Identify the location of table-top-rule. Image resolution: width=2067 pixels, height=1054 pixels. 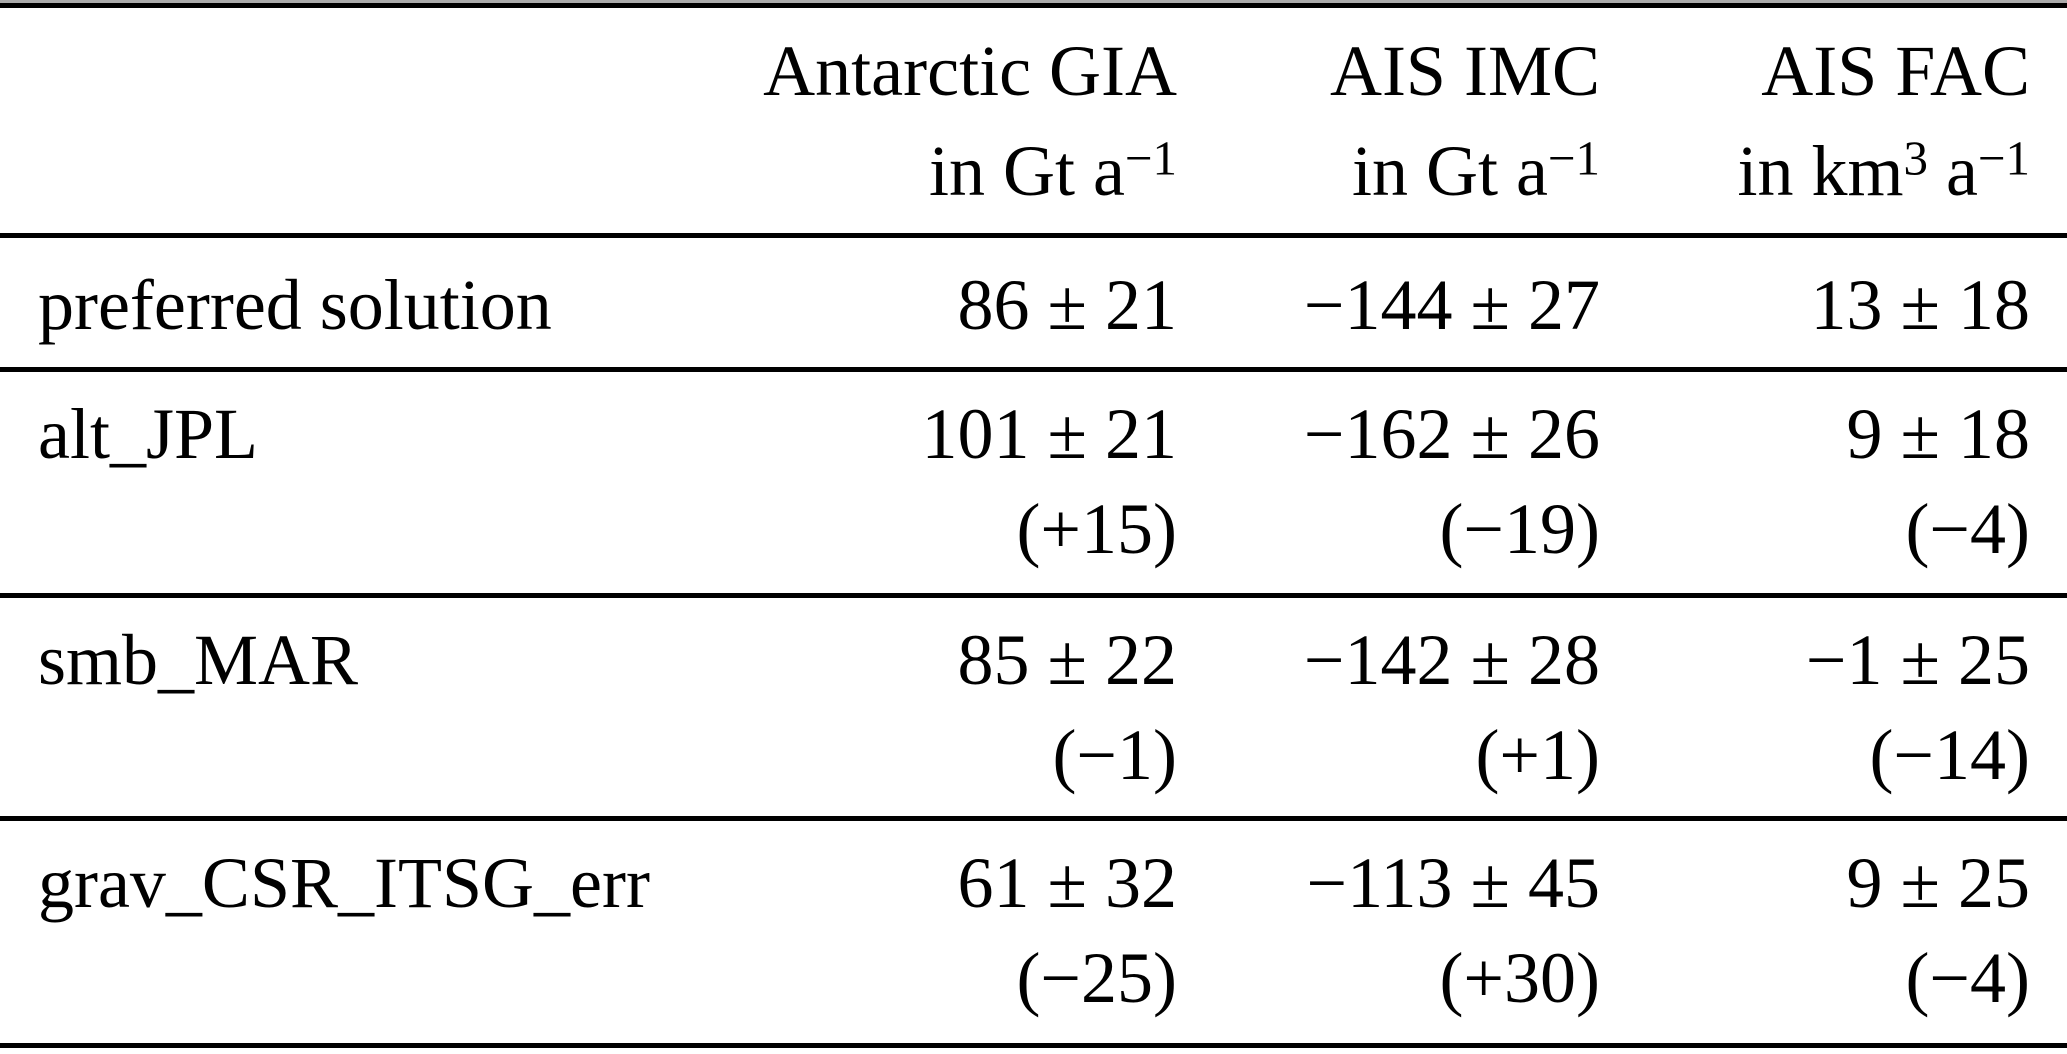
(1033, 5).